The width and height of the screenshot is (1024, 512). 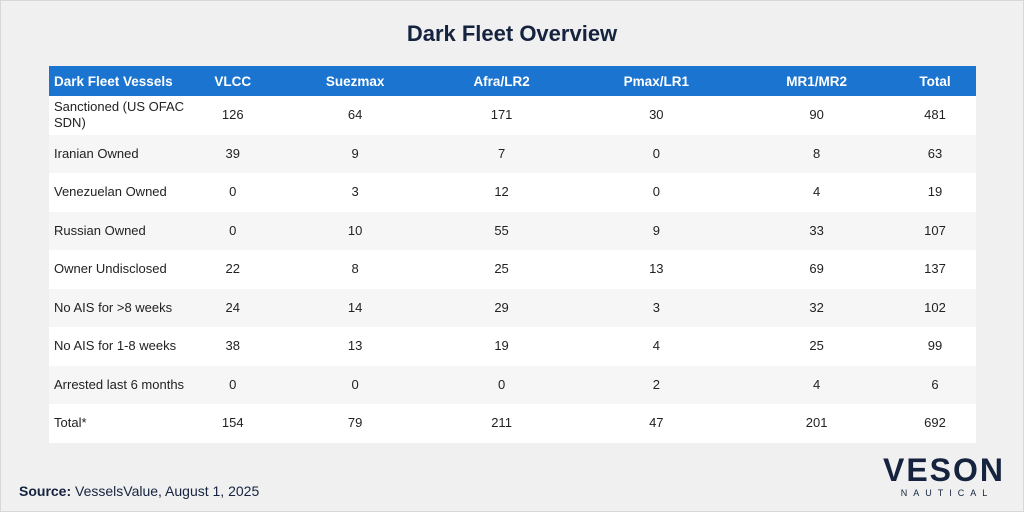 What do you see at coordinates (233, 346) in the screenshot?
I see `cell: 38` at bounding box center [233, 346].